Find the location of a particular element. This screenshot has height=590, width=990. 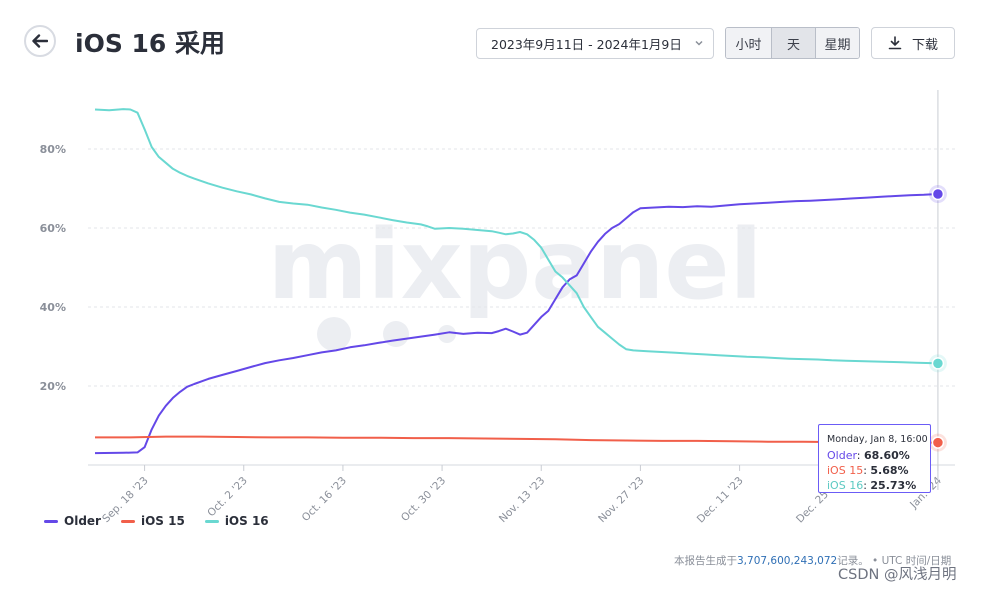

arrow-left-icon is located at coordinates (40, 41).